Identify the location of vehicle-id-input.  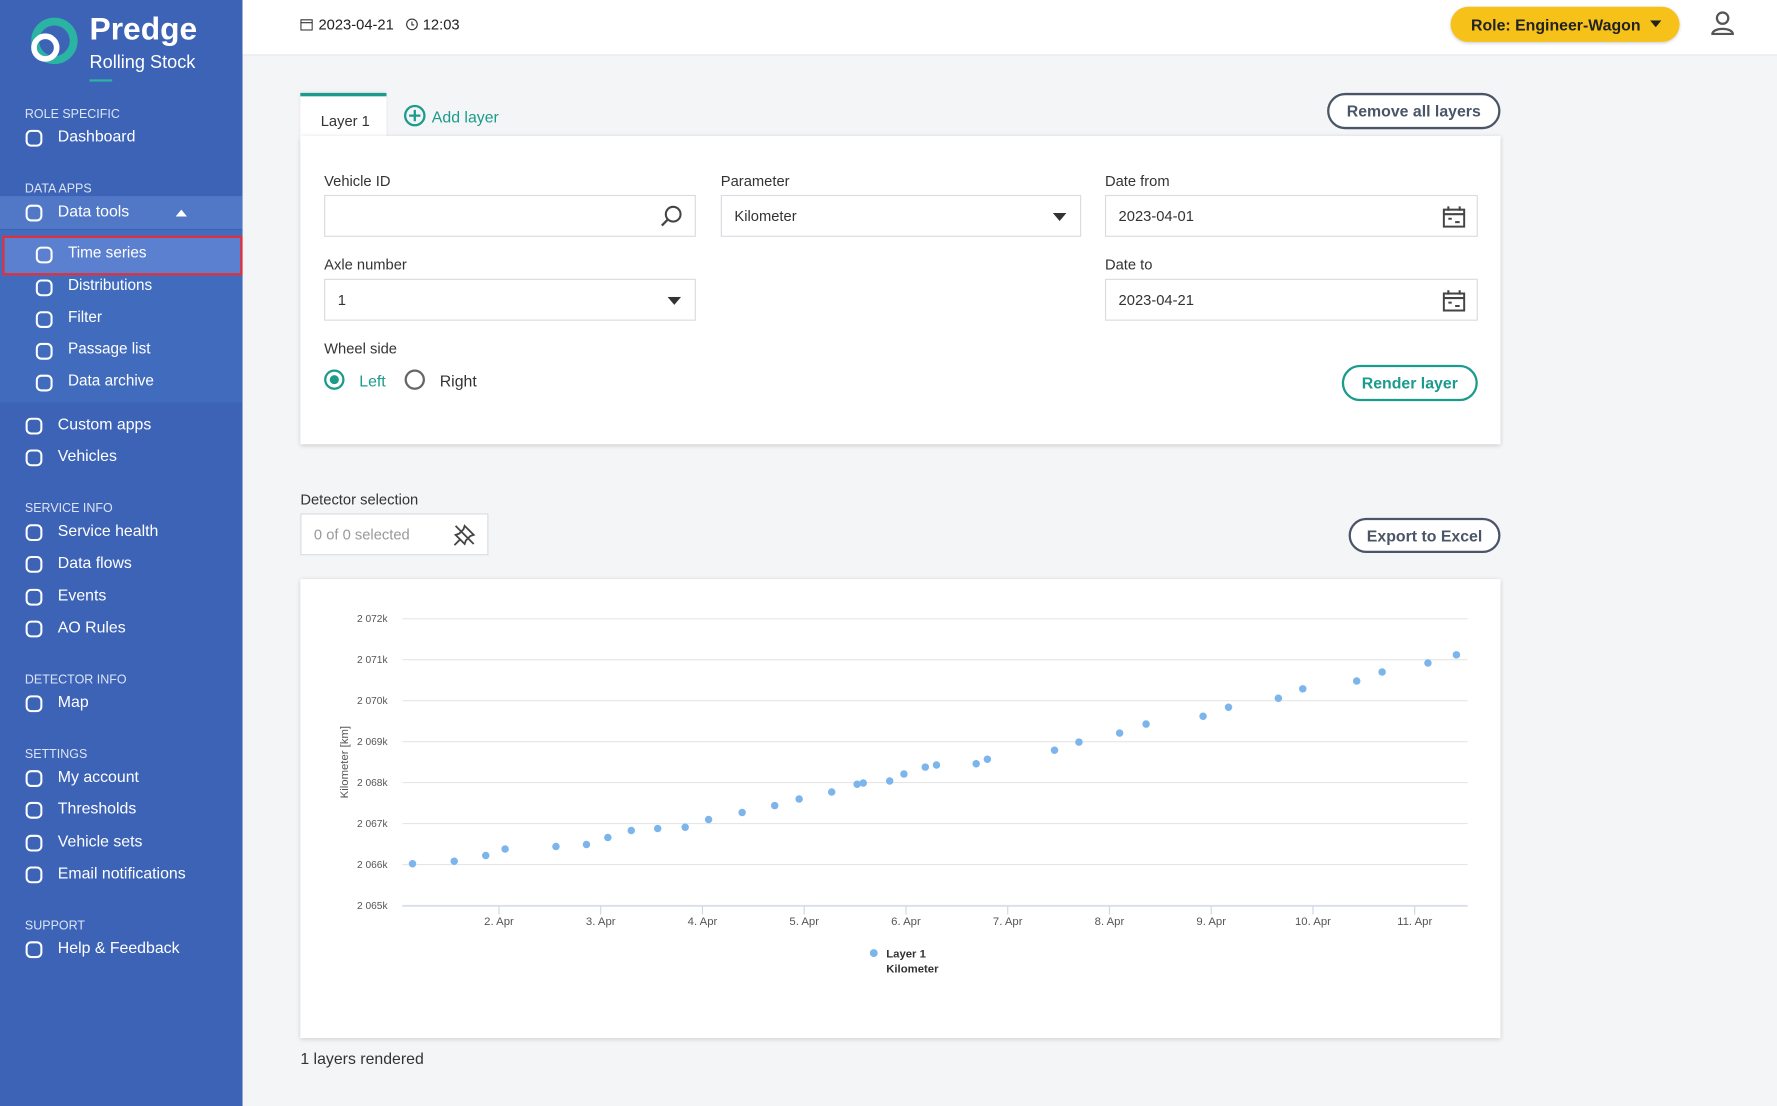
(510, 215).